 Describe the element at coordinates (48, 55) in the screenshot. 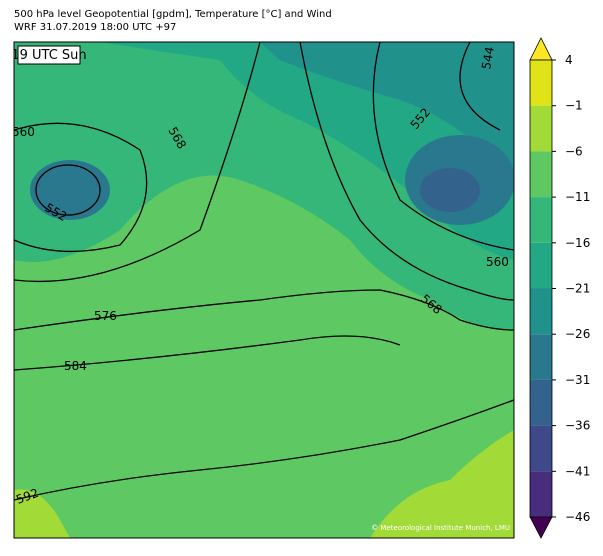

I see `time-label: 19 UTC Sun` at that location.